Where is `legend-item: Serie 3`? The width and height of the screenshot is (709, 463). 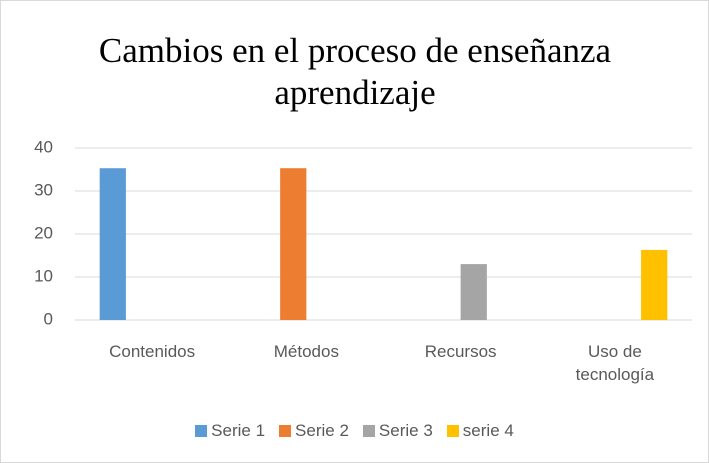
legend-item: Serie 3 is located at coordinates (397, 431).